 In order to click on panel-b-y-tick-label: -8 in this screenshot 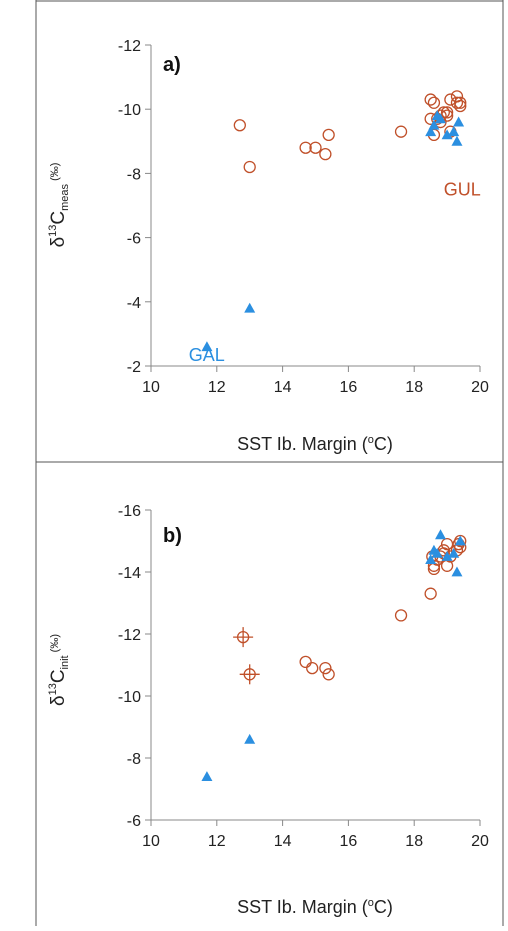, I will do `click(134, 759)`.